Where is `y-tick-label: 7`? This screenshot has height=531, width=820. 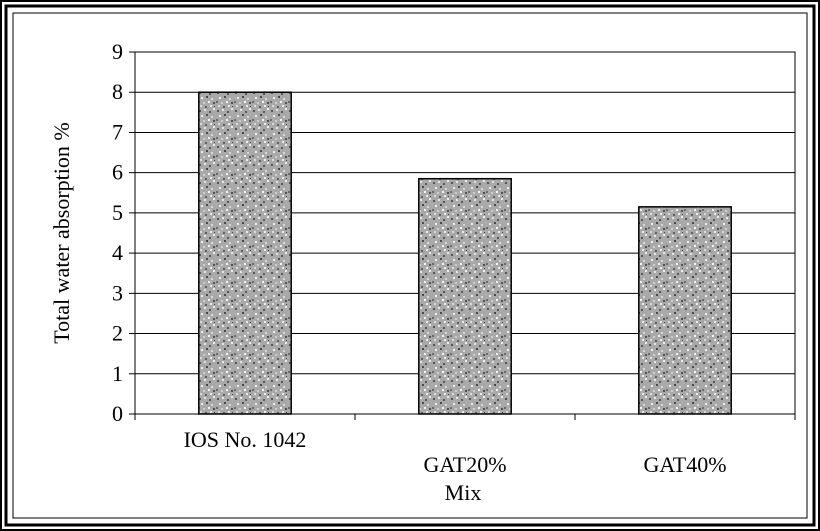 y-tick-label: 7 is located at coordinates (117, 131).